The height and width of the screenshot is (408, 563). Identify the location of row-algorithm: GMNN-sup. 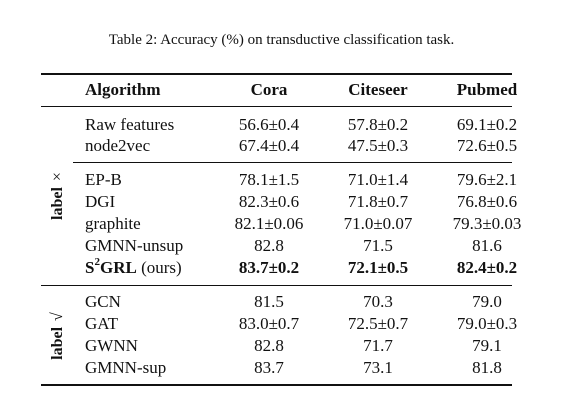
(126, 367).